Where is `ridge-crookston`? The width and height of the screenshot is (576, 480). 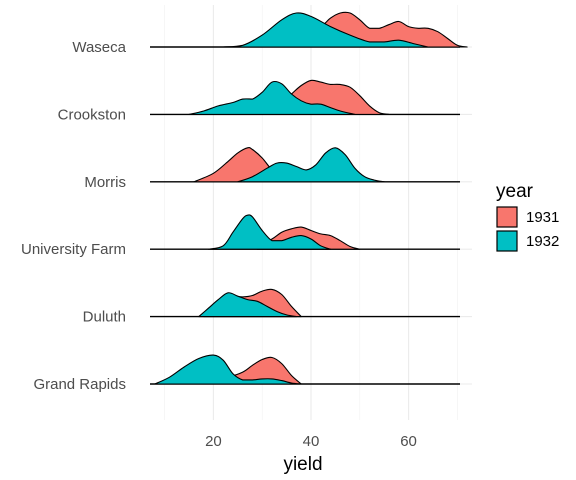
ridge-crookston is located at coordinates (305, 97).